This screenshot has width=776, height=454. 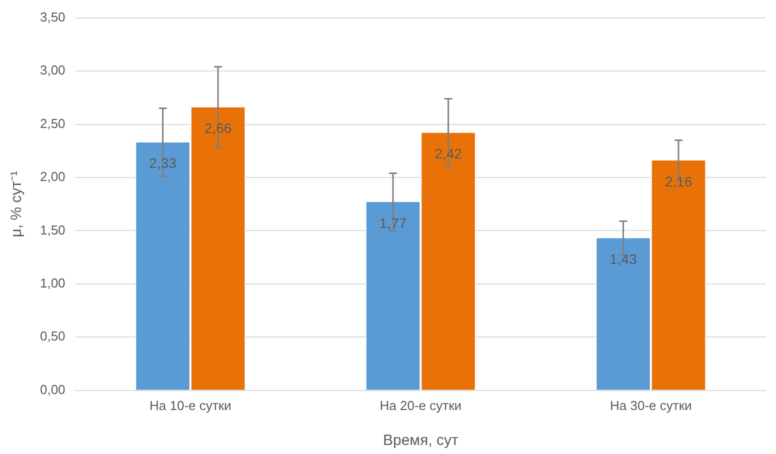 What do you see at coordinates (53, 70) in the screenshot?
I see `y-tick-label: 3,00` at bounding box center [53, 70].